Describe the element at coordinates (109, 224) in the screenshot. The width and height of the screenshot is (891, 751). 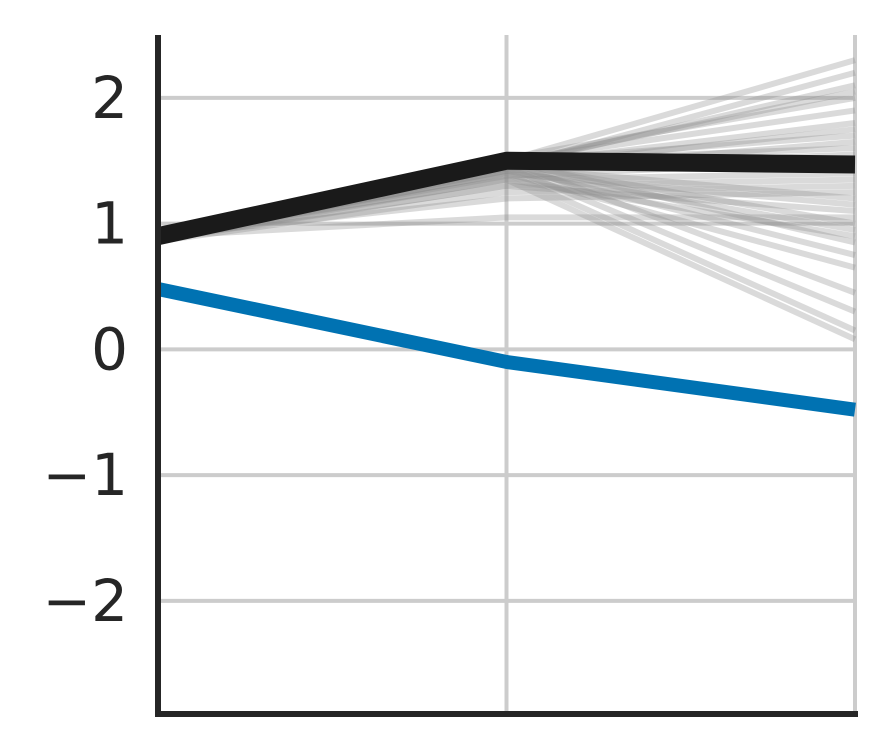
I see `y-tick-label: 1` at that location.